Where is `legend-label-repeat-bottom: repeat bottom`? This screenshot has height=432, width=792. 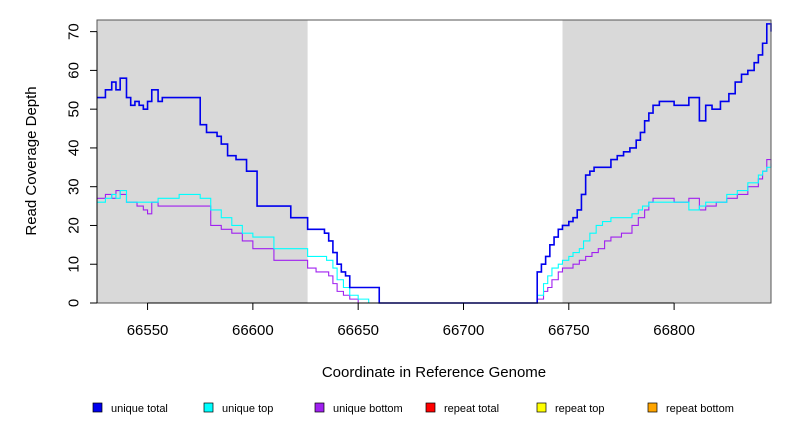
legend-label-repeat-bottom: repeat bottom is located at coordinates (700, 409).